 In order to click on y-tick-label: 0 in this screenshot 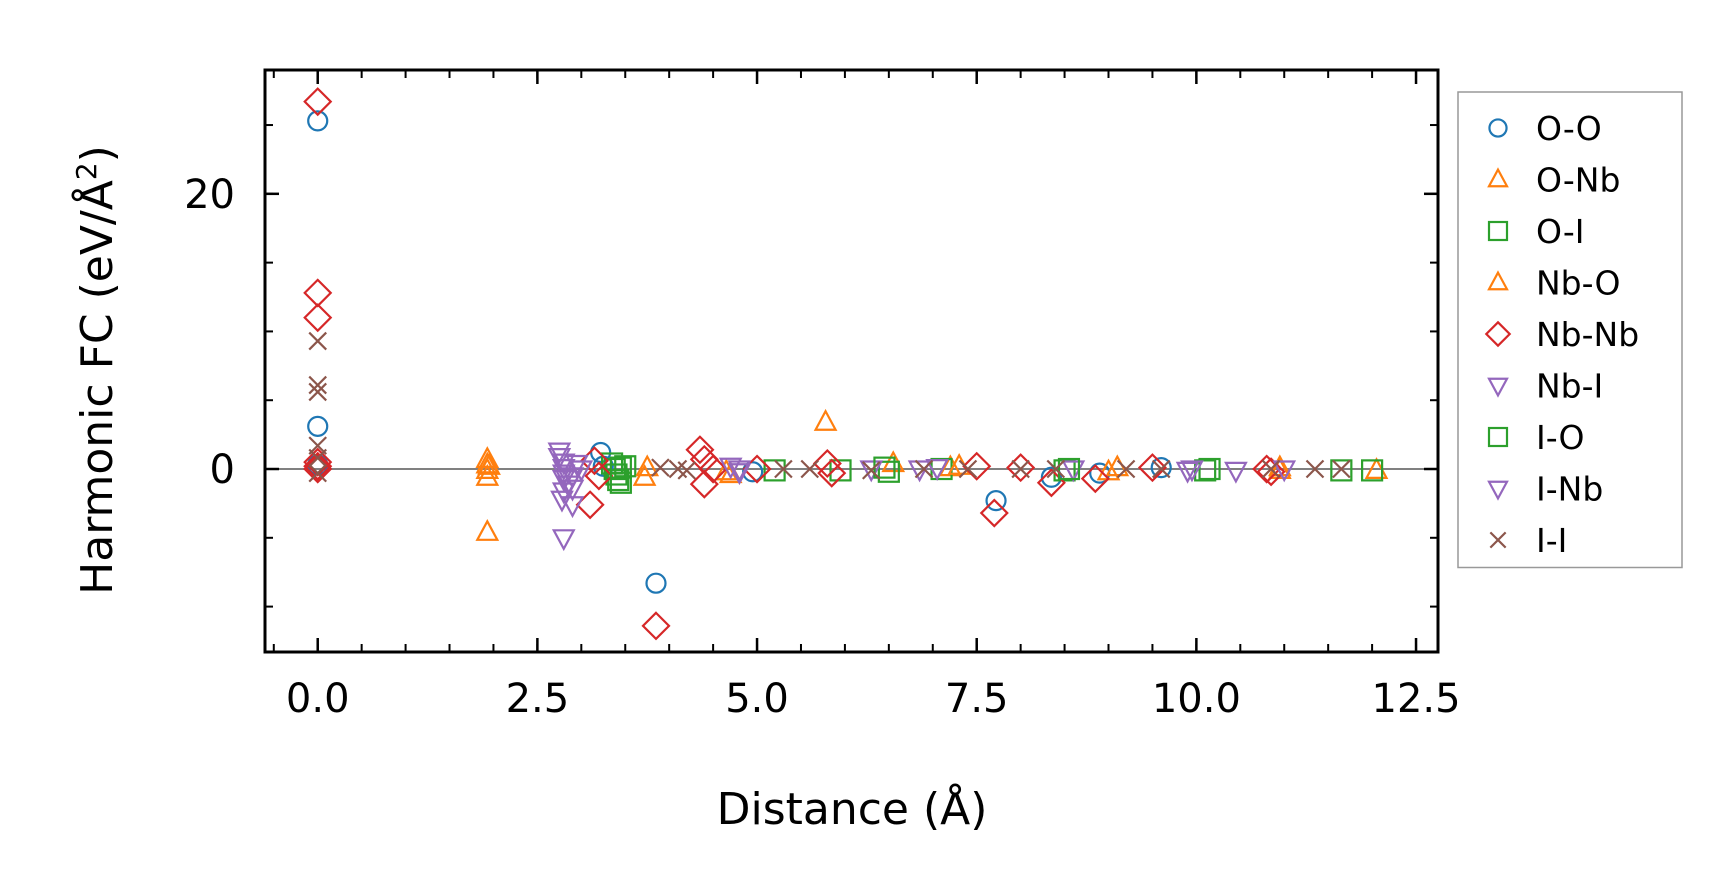, I will do `click(222, 470)`.